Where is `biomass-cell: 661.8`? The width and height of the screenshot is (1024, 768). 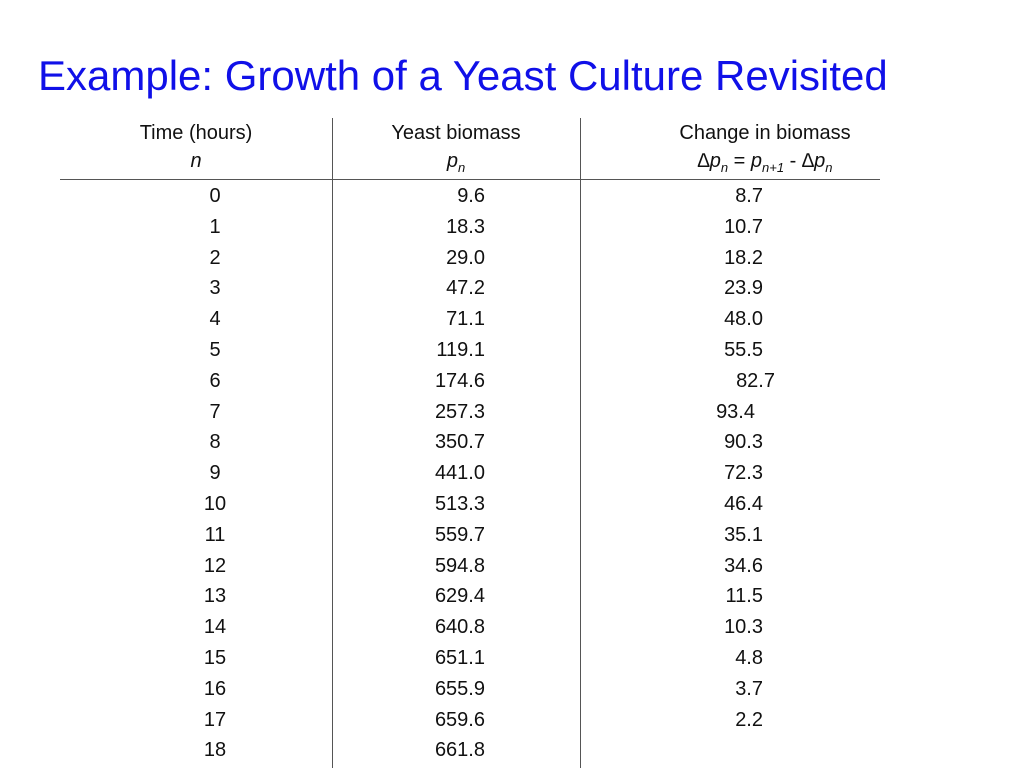 biomass-cell: 661.8 is located at coordinates (459, 750).